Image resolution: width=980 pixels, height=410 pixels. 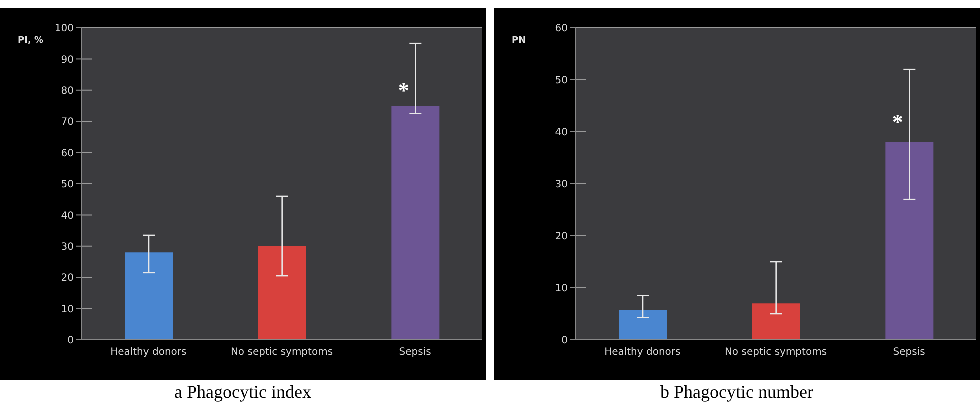 What do you see at coordinates (64, 29) in the screenshot?
I see `y-tick-label: 100` at bounding box center [64, 29].